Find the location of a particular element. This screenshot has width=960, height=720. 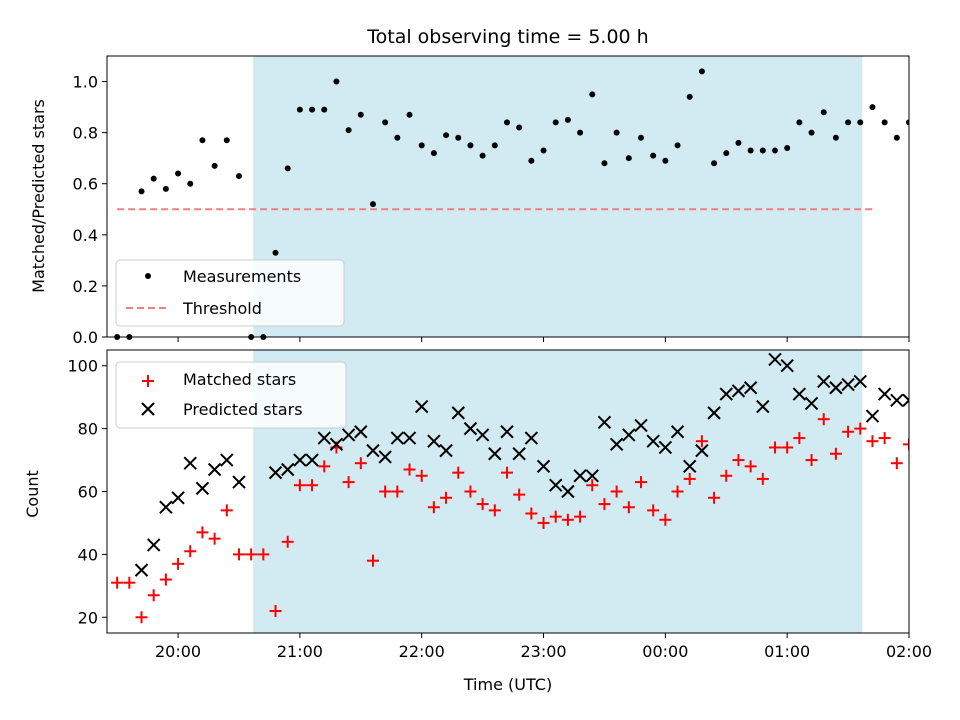

y-tick-label: 0.6 is located at coordinates (85, 184).